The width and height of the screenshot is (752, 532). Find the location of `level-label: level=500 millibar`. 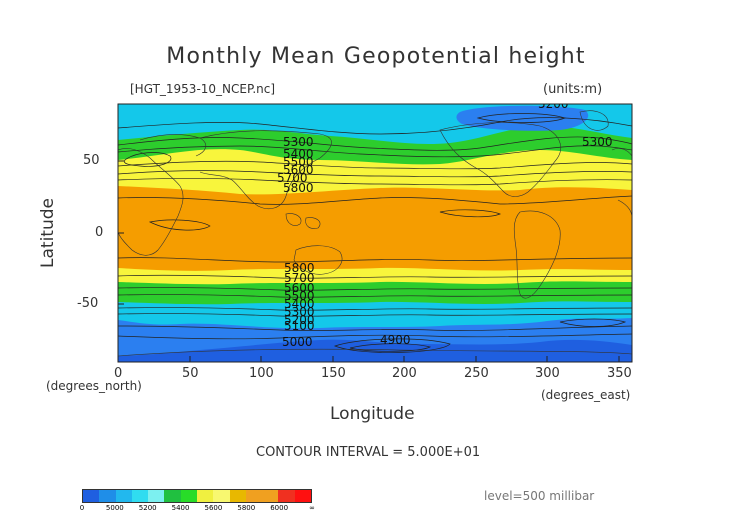

level-label: level=500 millibar is located at coordinates (539, 496).